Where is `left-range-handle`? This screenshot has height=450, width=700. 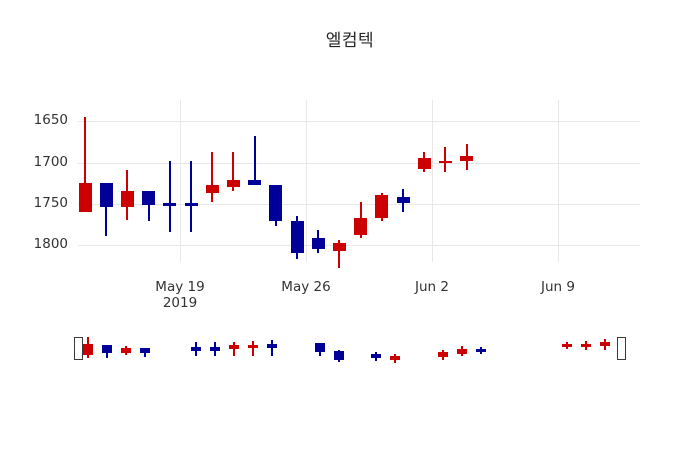
left-range-handle is located at coordinates (78, 348).